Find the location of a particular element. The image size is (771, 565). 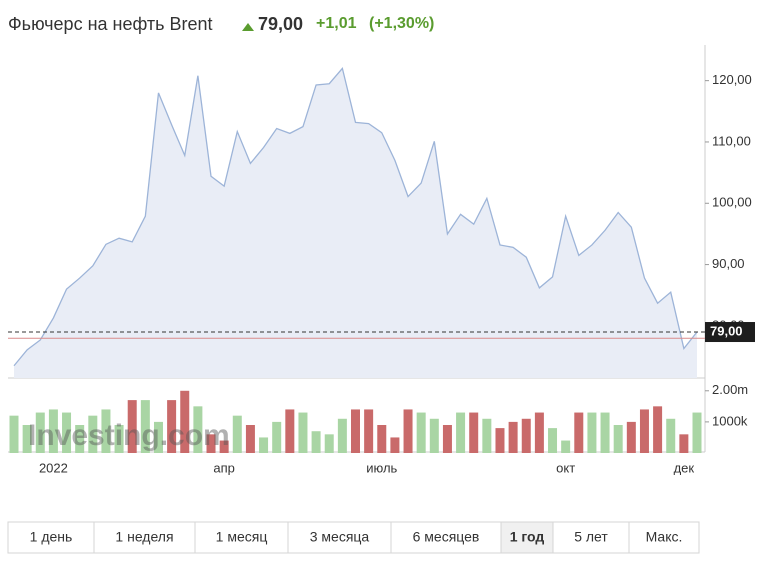

y-tick-label: 120,00 is located at coordinates (732, 79).